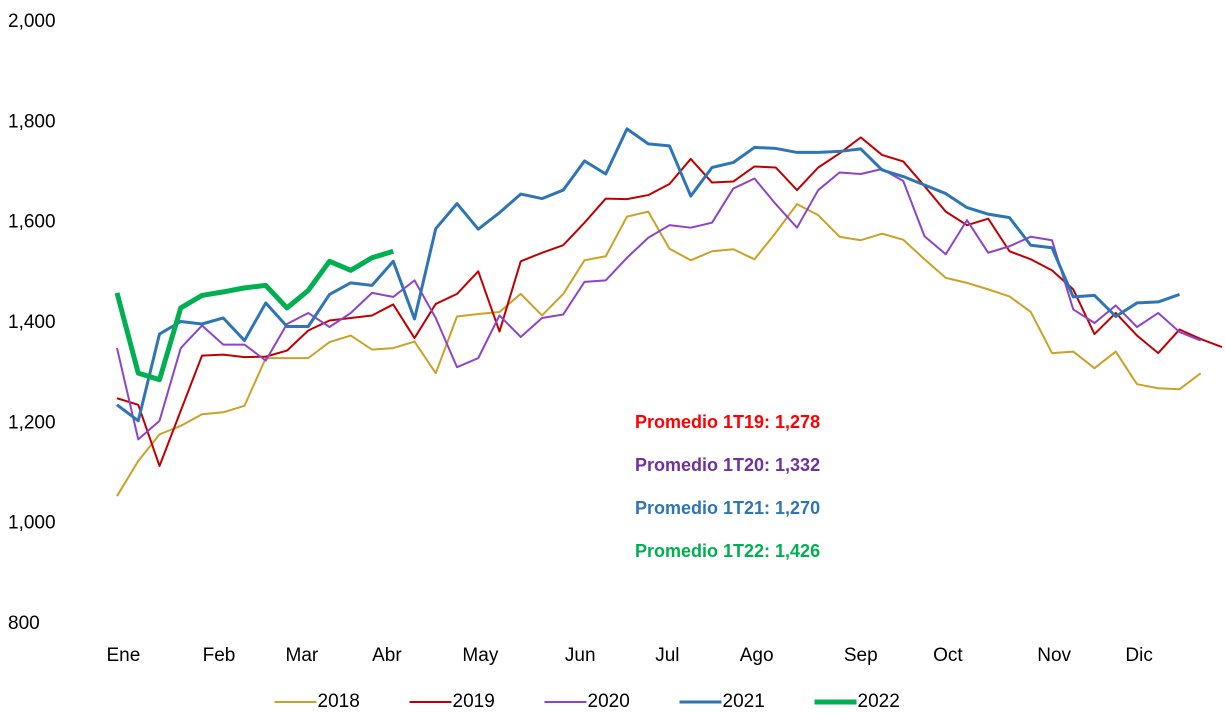  What do you see at coordinates (32, 121) in the screenshot?
I see `y-tick-label: 1,800` at bounding box center [32, 121].